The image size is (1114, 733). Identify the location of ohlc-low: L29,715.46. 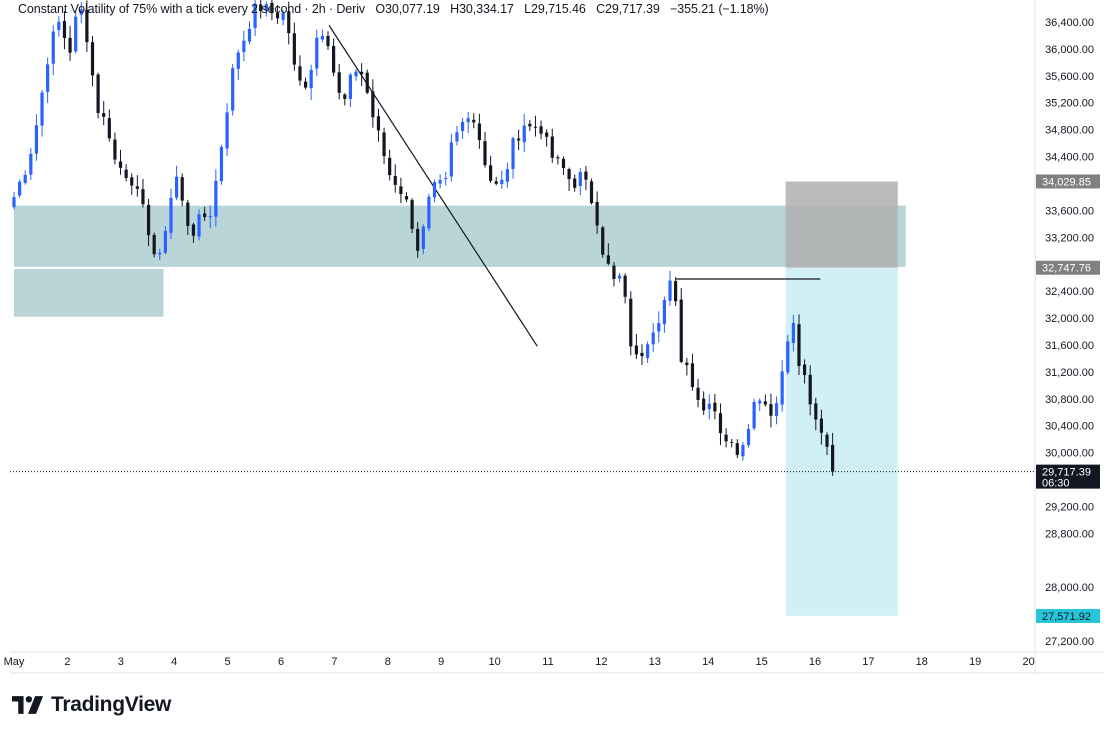
(555, 9).